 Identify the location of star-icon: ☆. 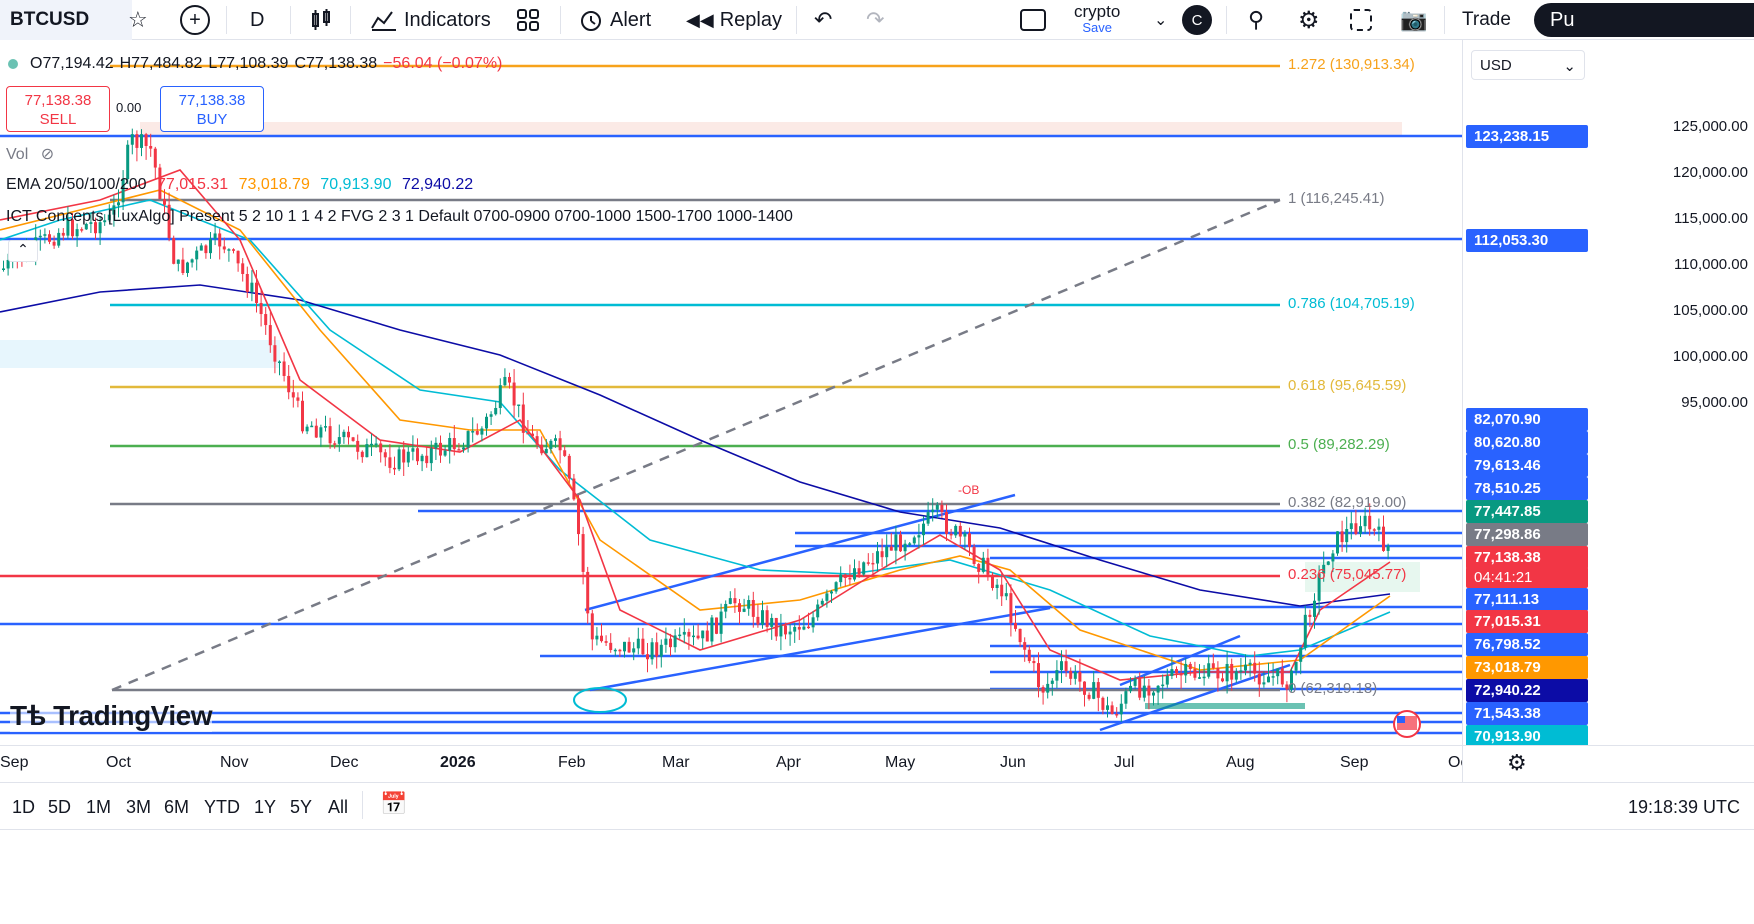
(138, 19).